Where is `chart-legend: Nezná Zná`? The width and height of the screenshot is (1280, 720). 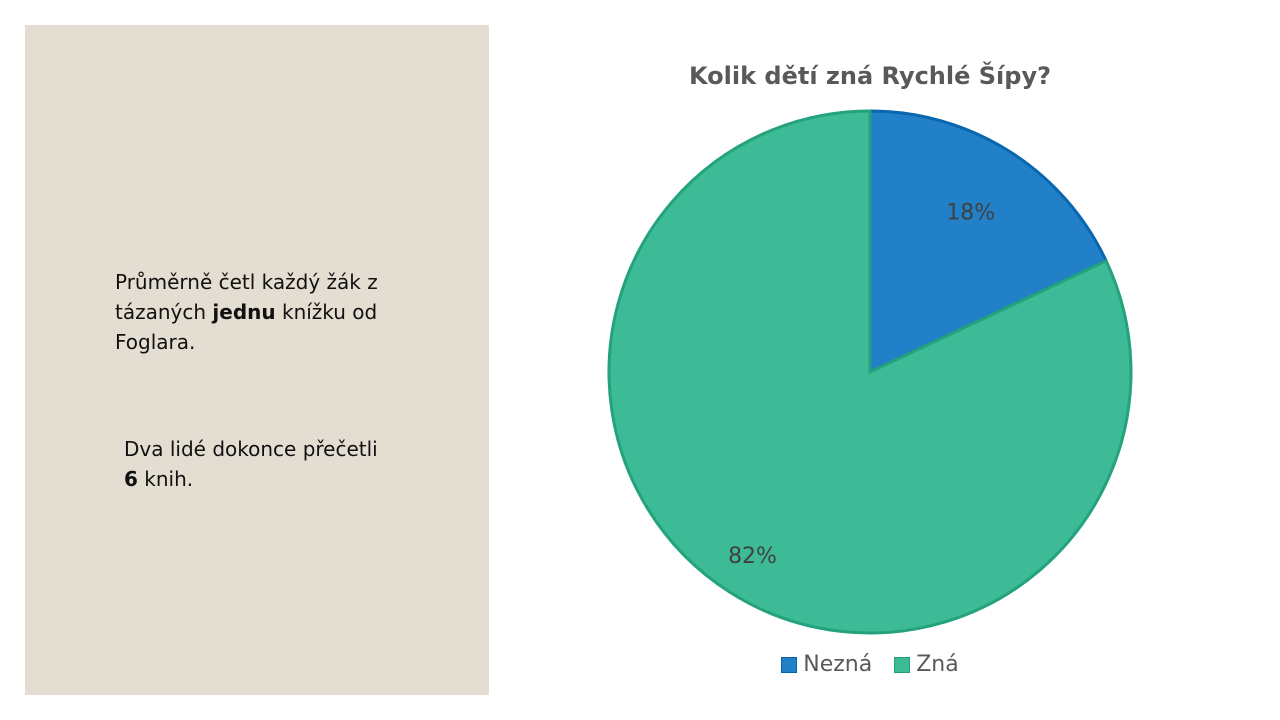 chart-legend: Nezná Zná is located at coordinates (870, 664).